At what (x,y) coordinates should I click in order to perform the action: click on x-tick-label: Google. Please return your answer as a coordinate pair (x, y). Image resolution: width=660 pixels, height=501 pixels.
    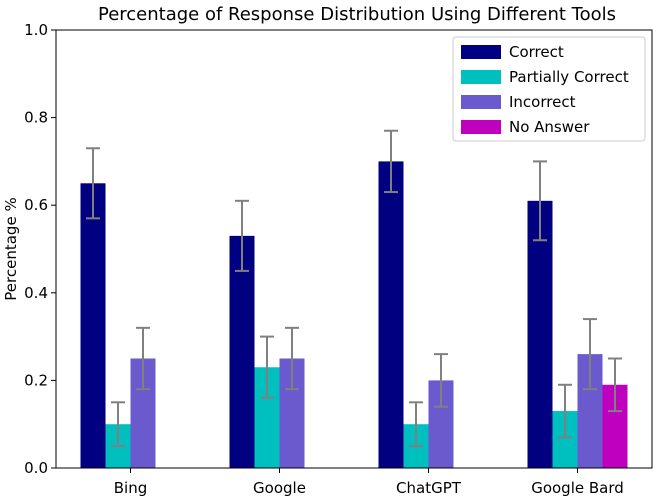
    Looking at the image, I should click on (279, 488).